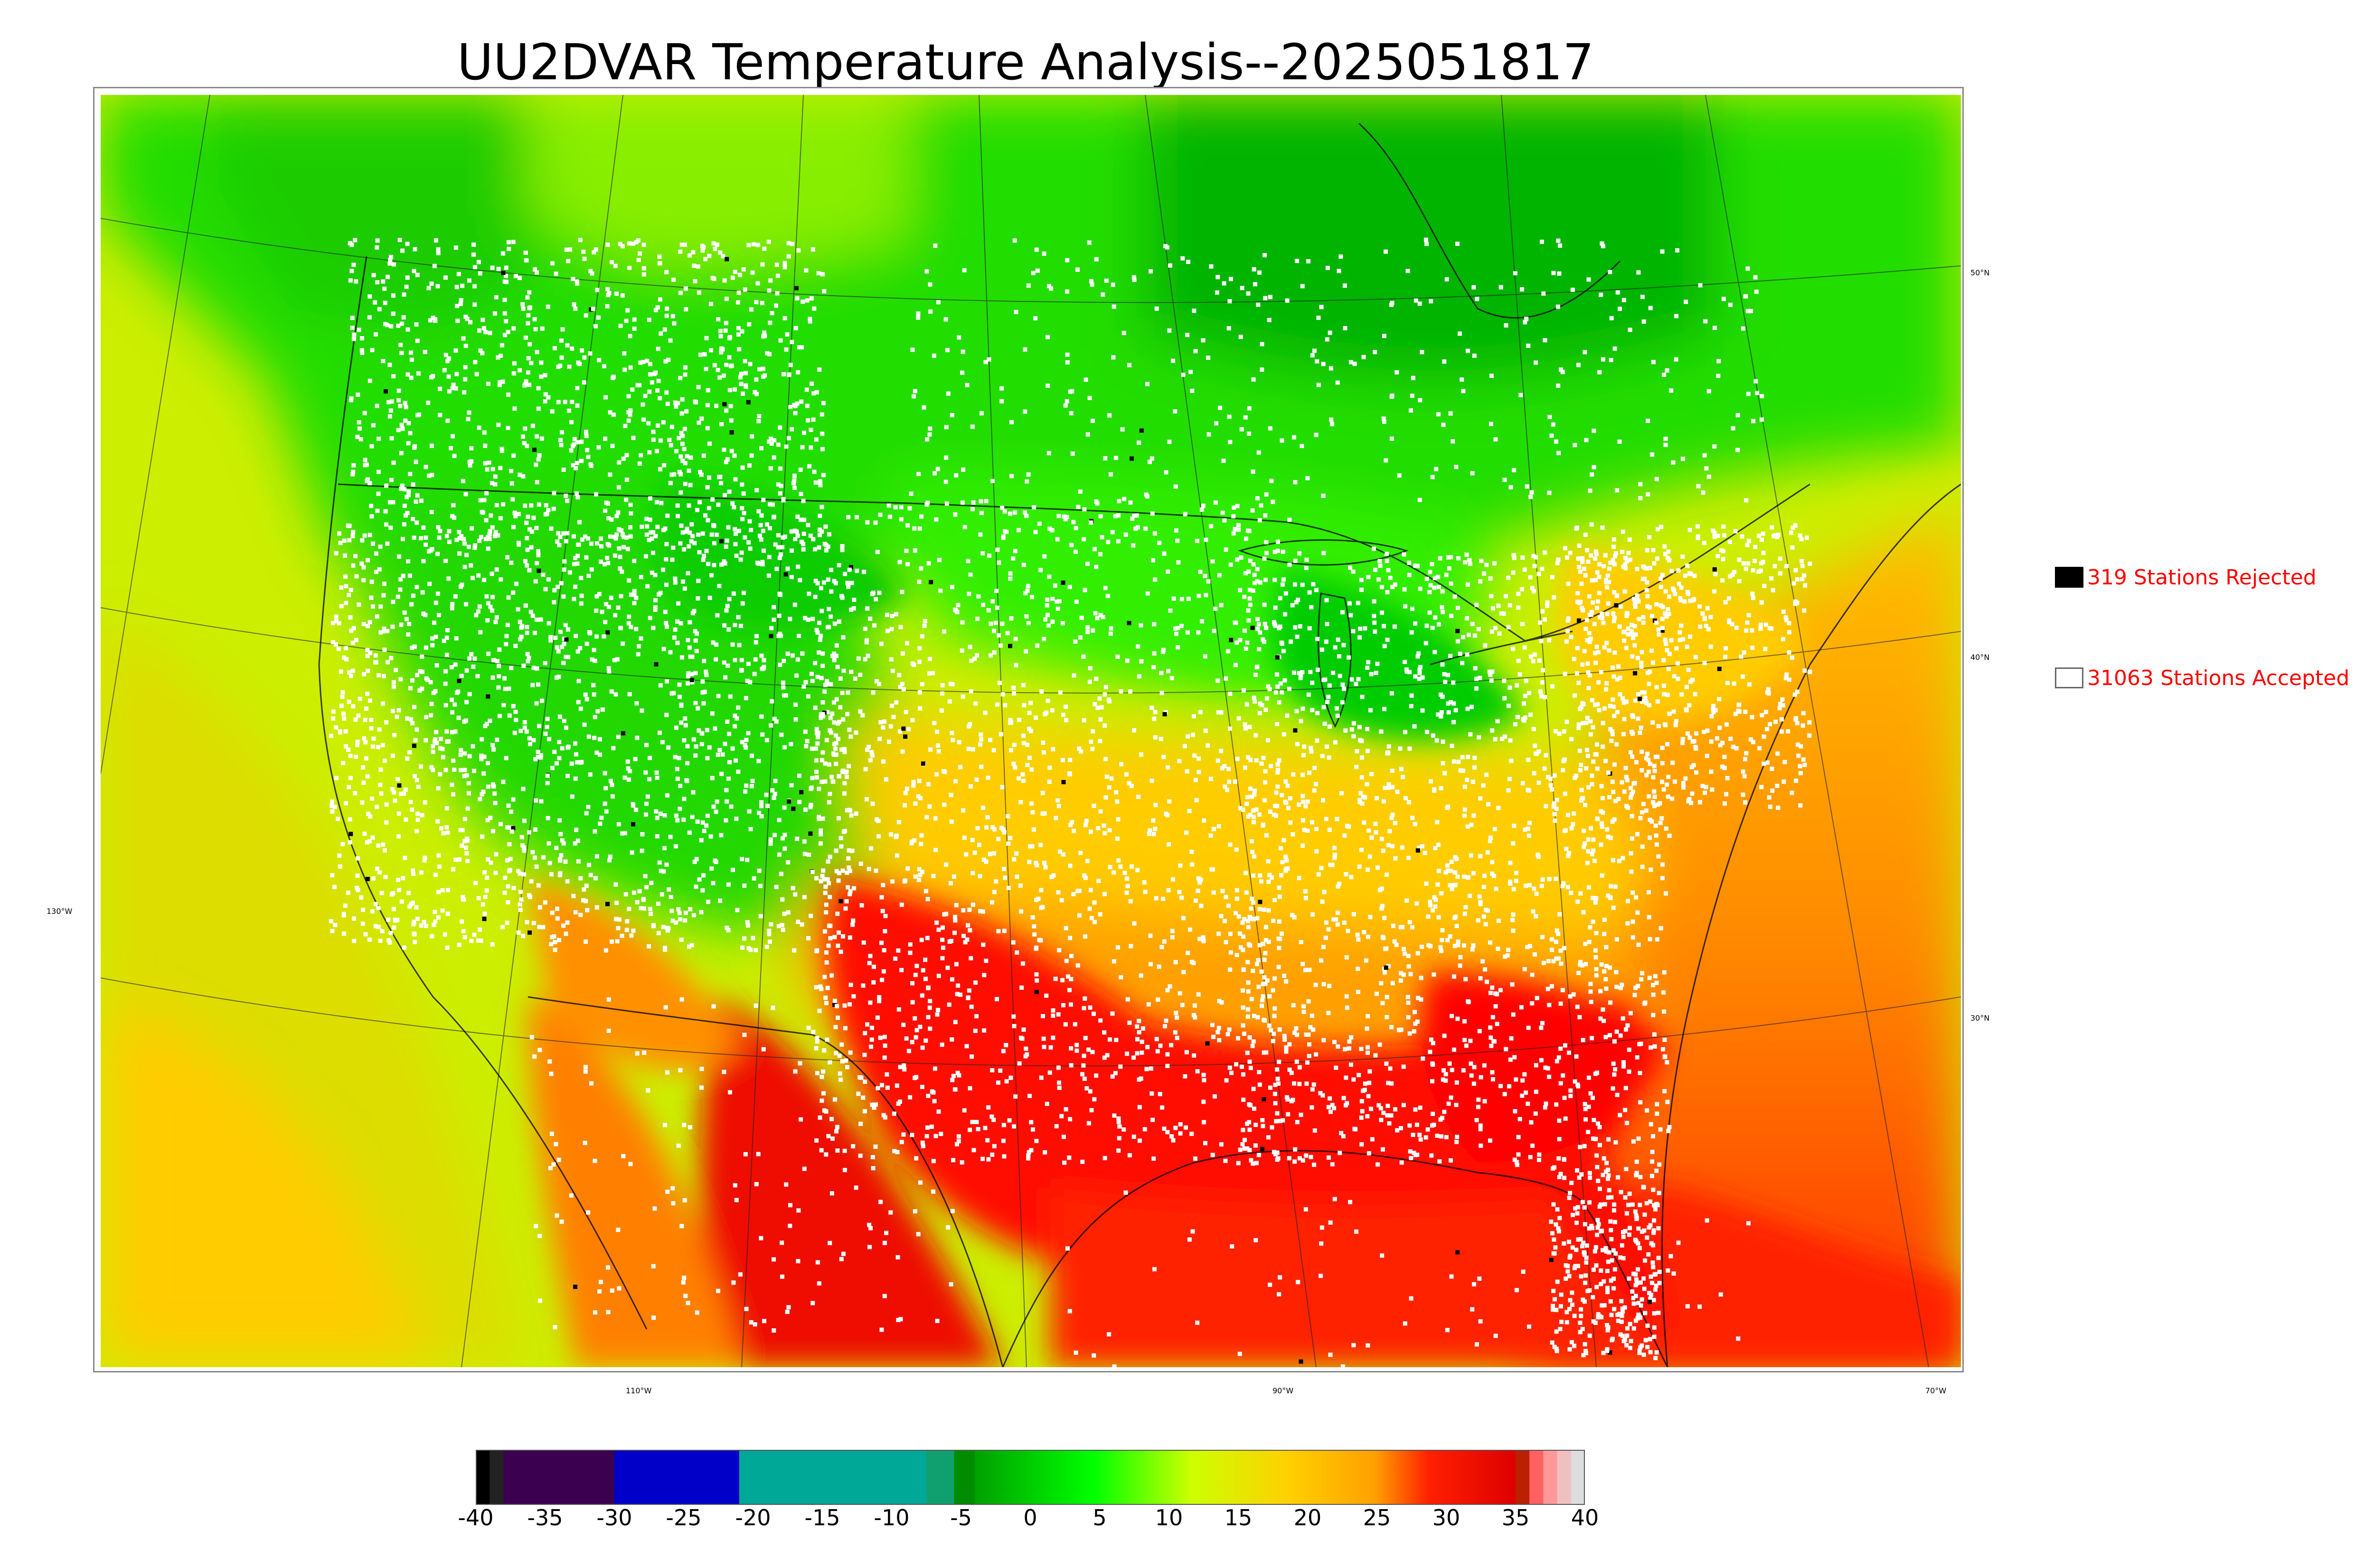 The width and height of the screenshot is (2374, 1568). I want to click on meridian-90w, so click(1231, 731).